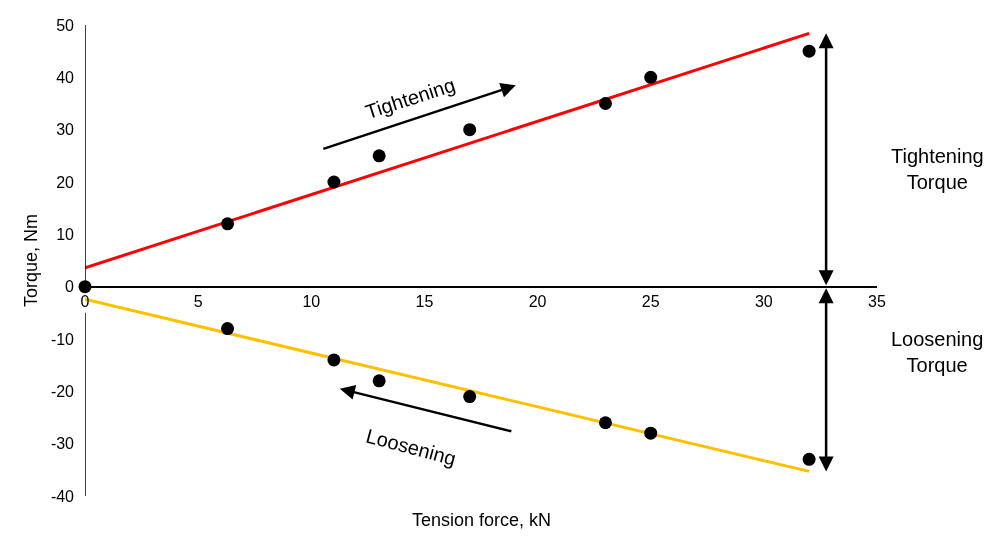 This screenshot has height=541, width=1002. Describe the element at coordinates (62, 496) in the screenshot. I see `y-tick-label: -40` at that location.